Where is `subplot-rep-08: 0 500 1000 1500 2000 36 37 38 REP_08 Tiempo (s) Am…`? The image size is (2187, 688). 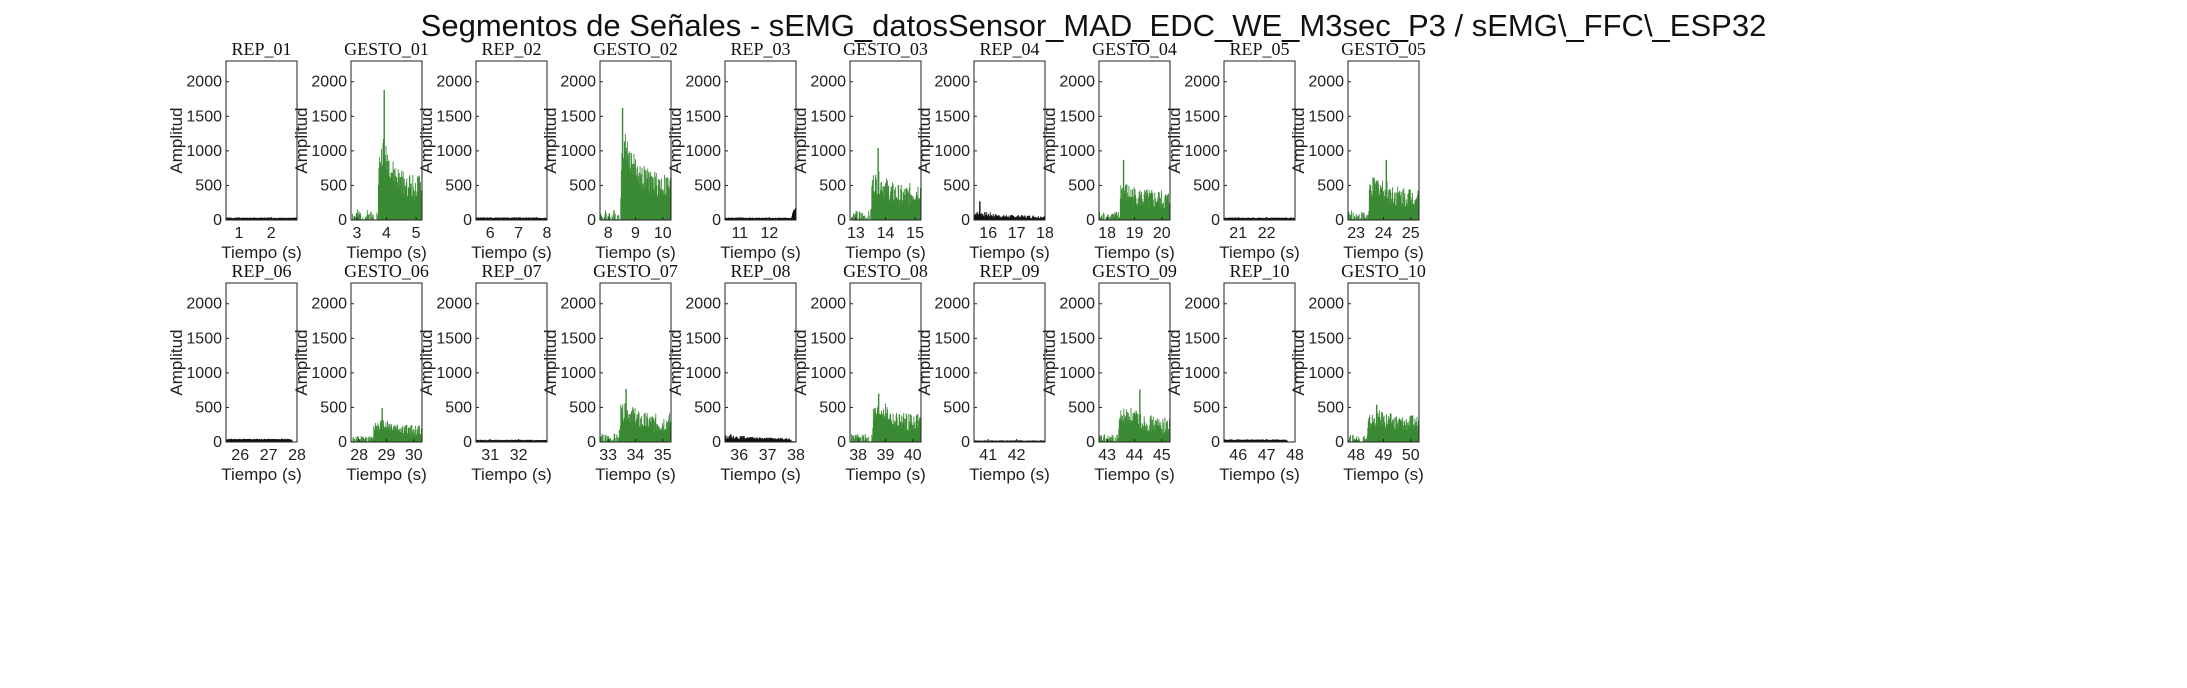
subplot-rep-08: 0 500 1000 1500 2000 36 37 38 REP_08 Tiempo (s) Am… is located at coordinates (735, 372).